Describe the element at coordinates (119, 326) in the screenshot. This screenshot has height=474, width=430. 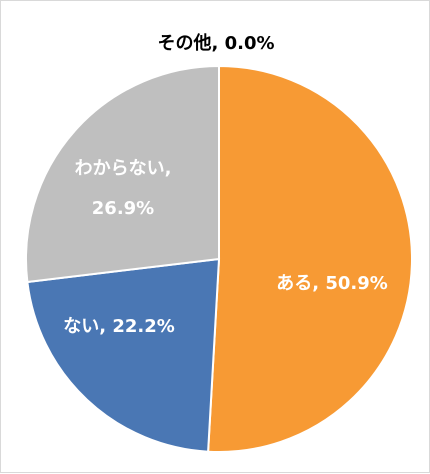
I see `slice-label-nai: ない, 22.2%` at that location.